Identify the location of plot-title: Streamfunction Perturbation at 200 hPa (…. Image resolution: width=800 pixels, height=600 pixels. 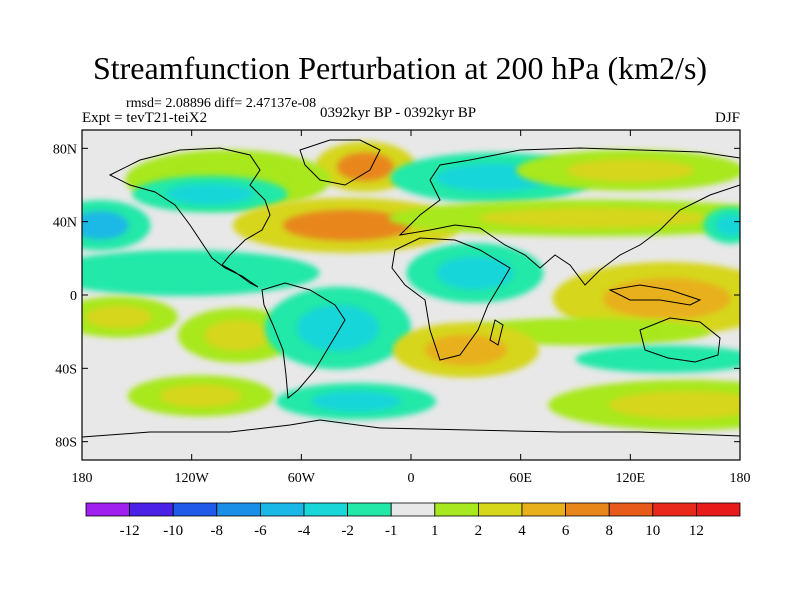
(400, 68).